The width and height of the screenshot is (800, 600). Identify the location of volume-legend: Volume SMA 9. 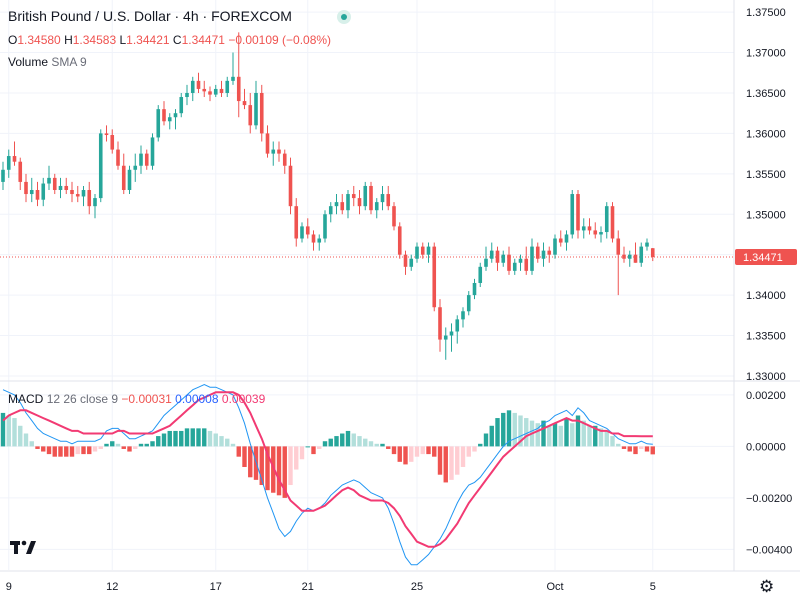
(47, 62).